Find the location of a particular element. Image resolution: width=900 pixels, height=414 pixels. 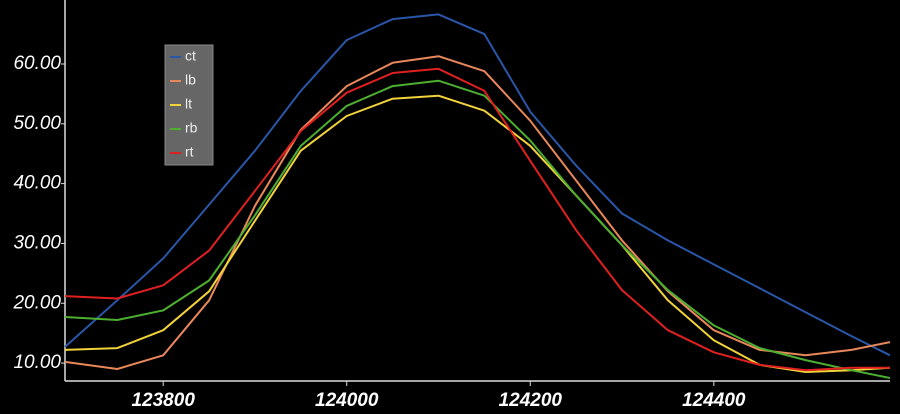

x-tick-label: 123800 is located at coordinates (163, 400).